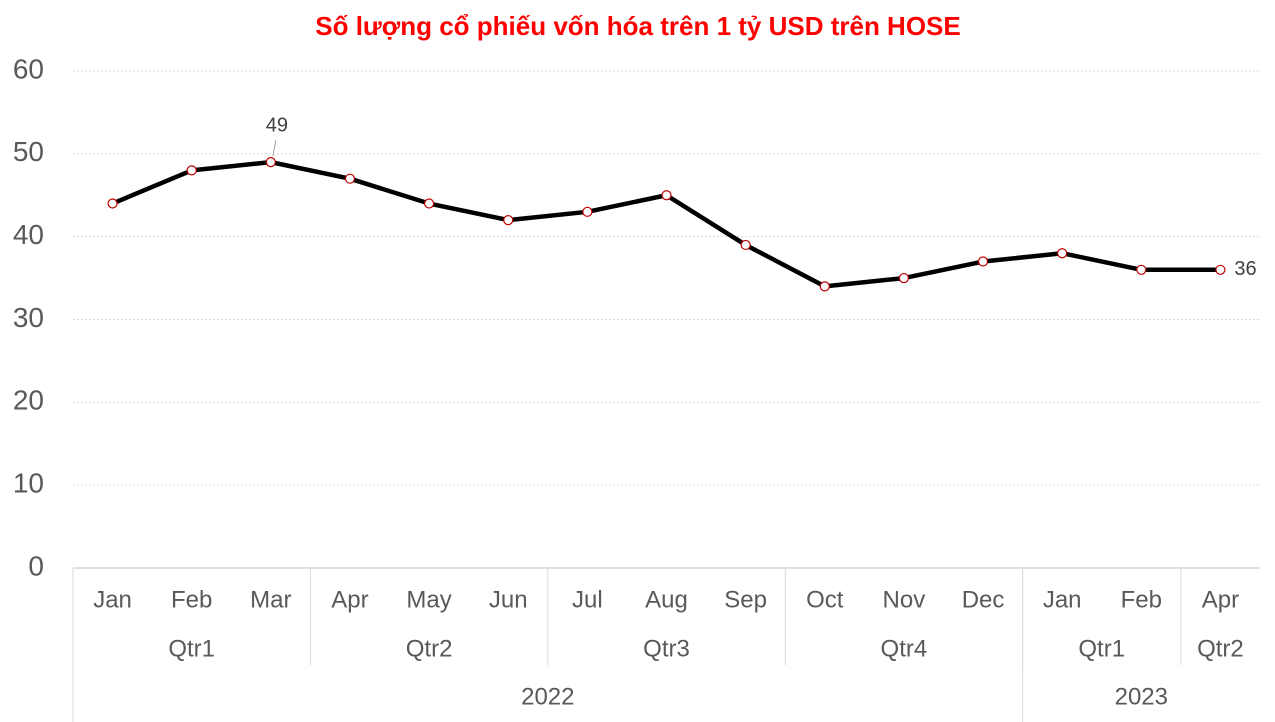 The image size is (1275, 722). I want to click on x-tick-label: Jul, so click(587, 599).